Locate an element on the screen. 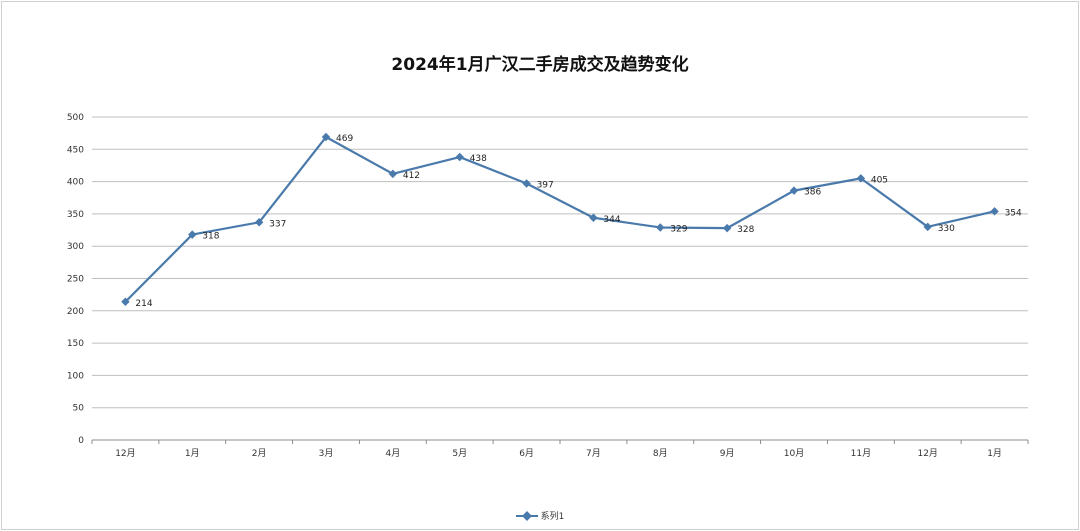  data-label: 330 is located at coordinates (946, 229).